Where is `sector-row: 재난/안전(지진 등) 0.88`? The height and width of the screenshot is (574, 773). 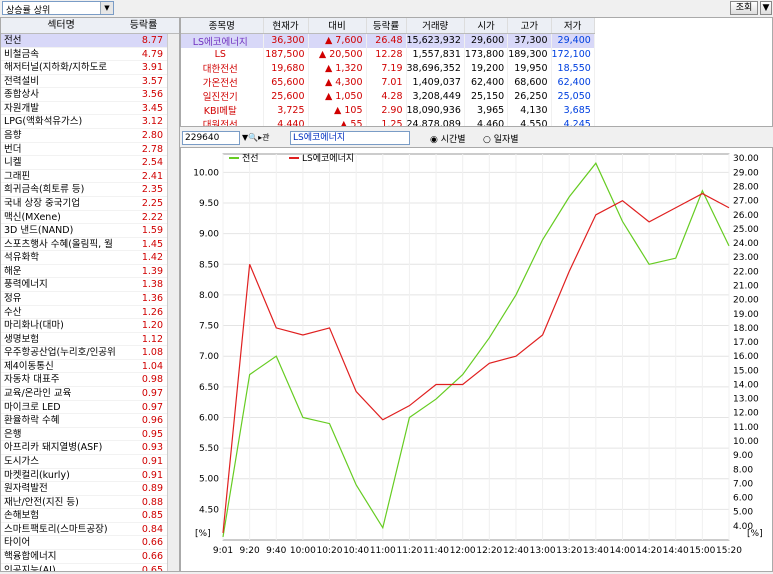 sector-row: 재난/안전(지진 등) 0.88 is located at coordinates (90, 503).